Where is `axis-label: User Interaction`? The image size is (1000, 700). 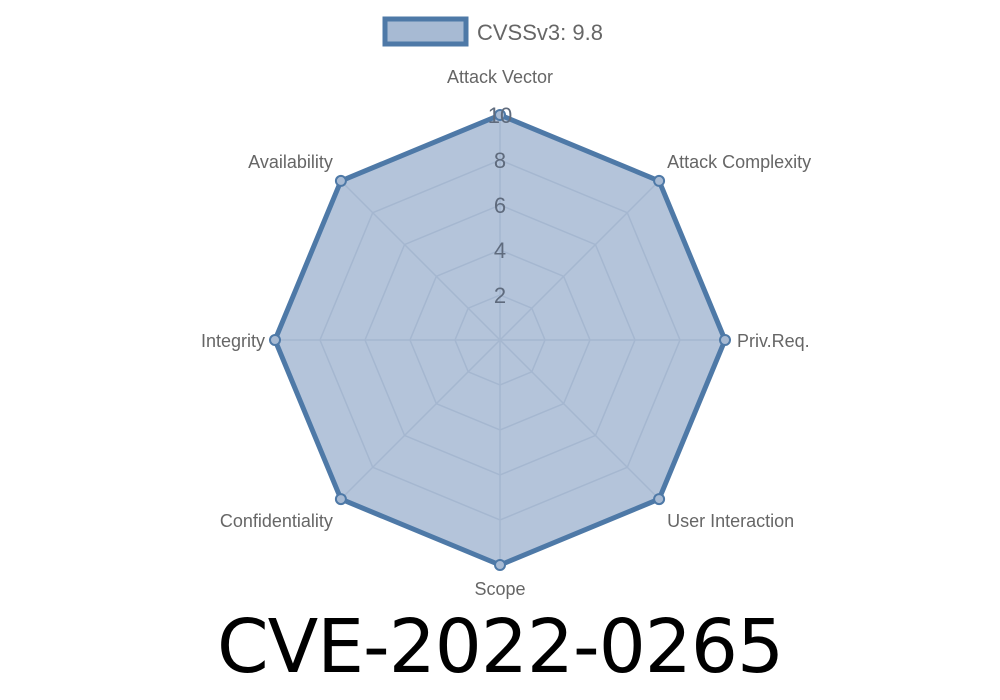 axis-label: User Interaction is located at coordinates (730, 521).